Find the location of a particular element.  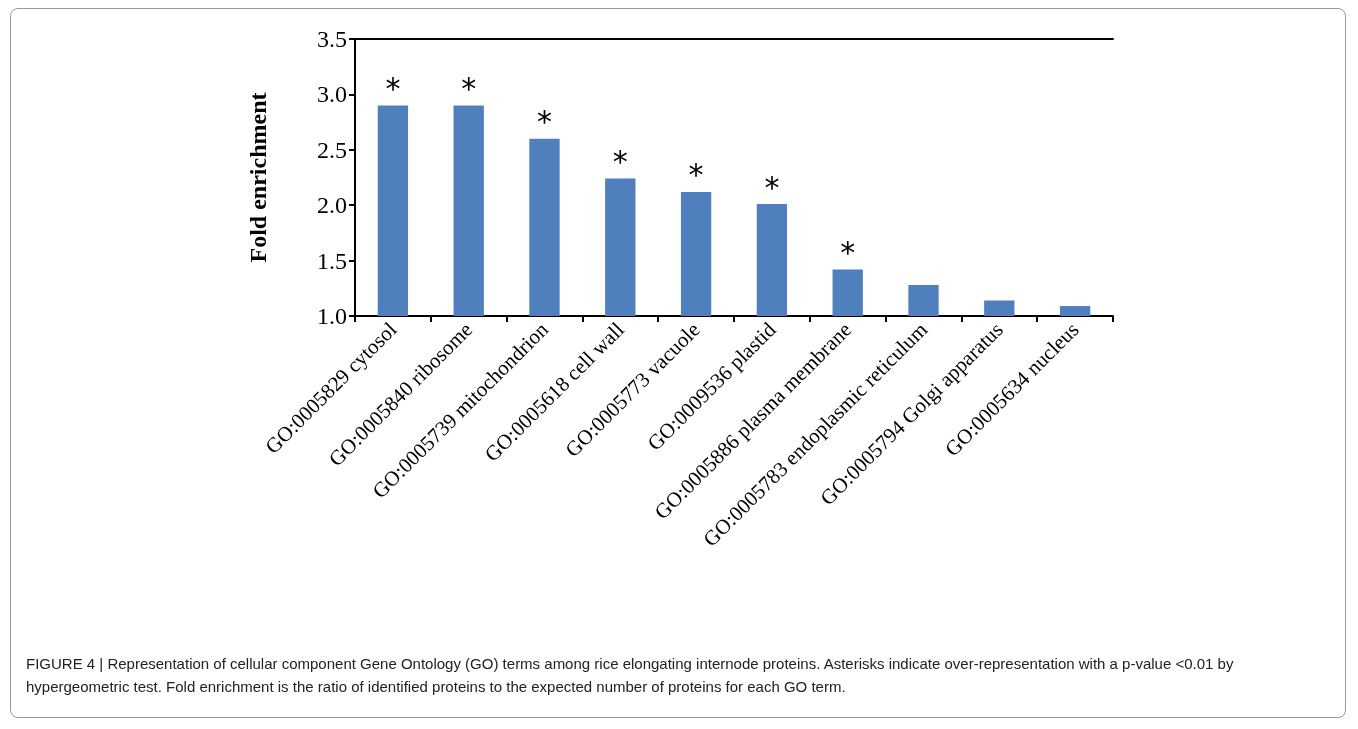

y-tick-label: 2.5 is located at coordinates (332, 149).